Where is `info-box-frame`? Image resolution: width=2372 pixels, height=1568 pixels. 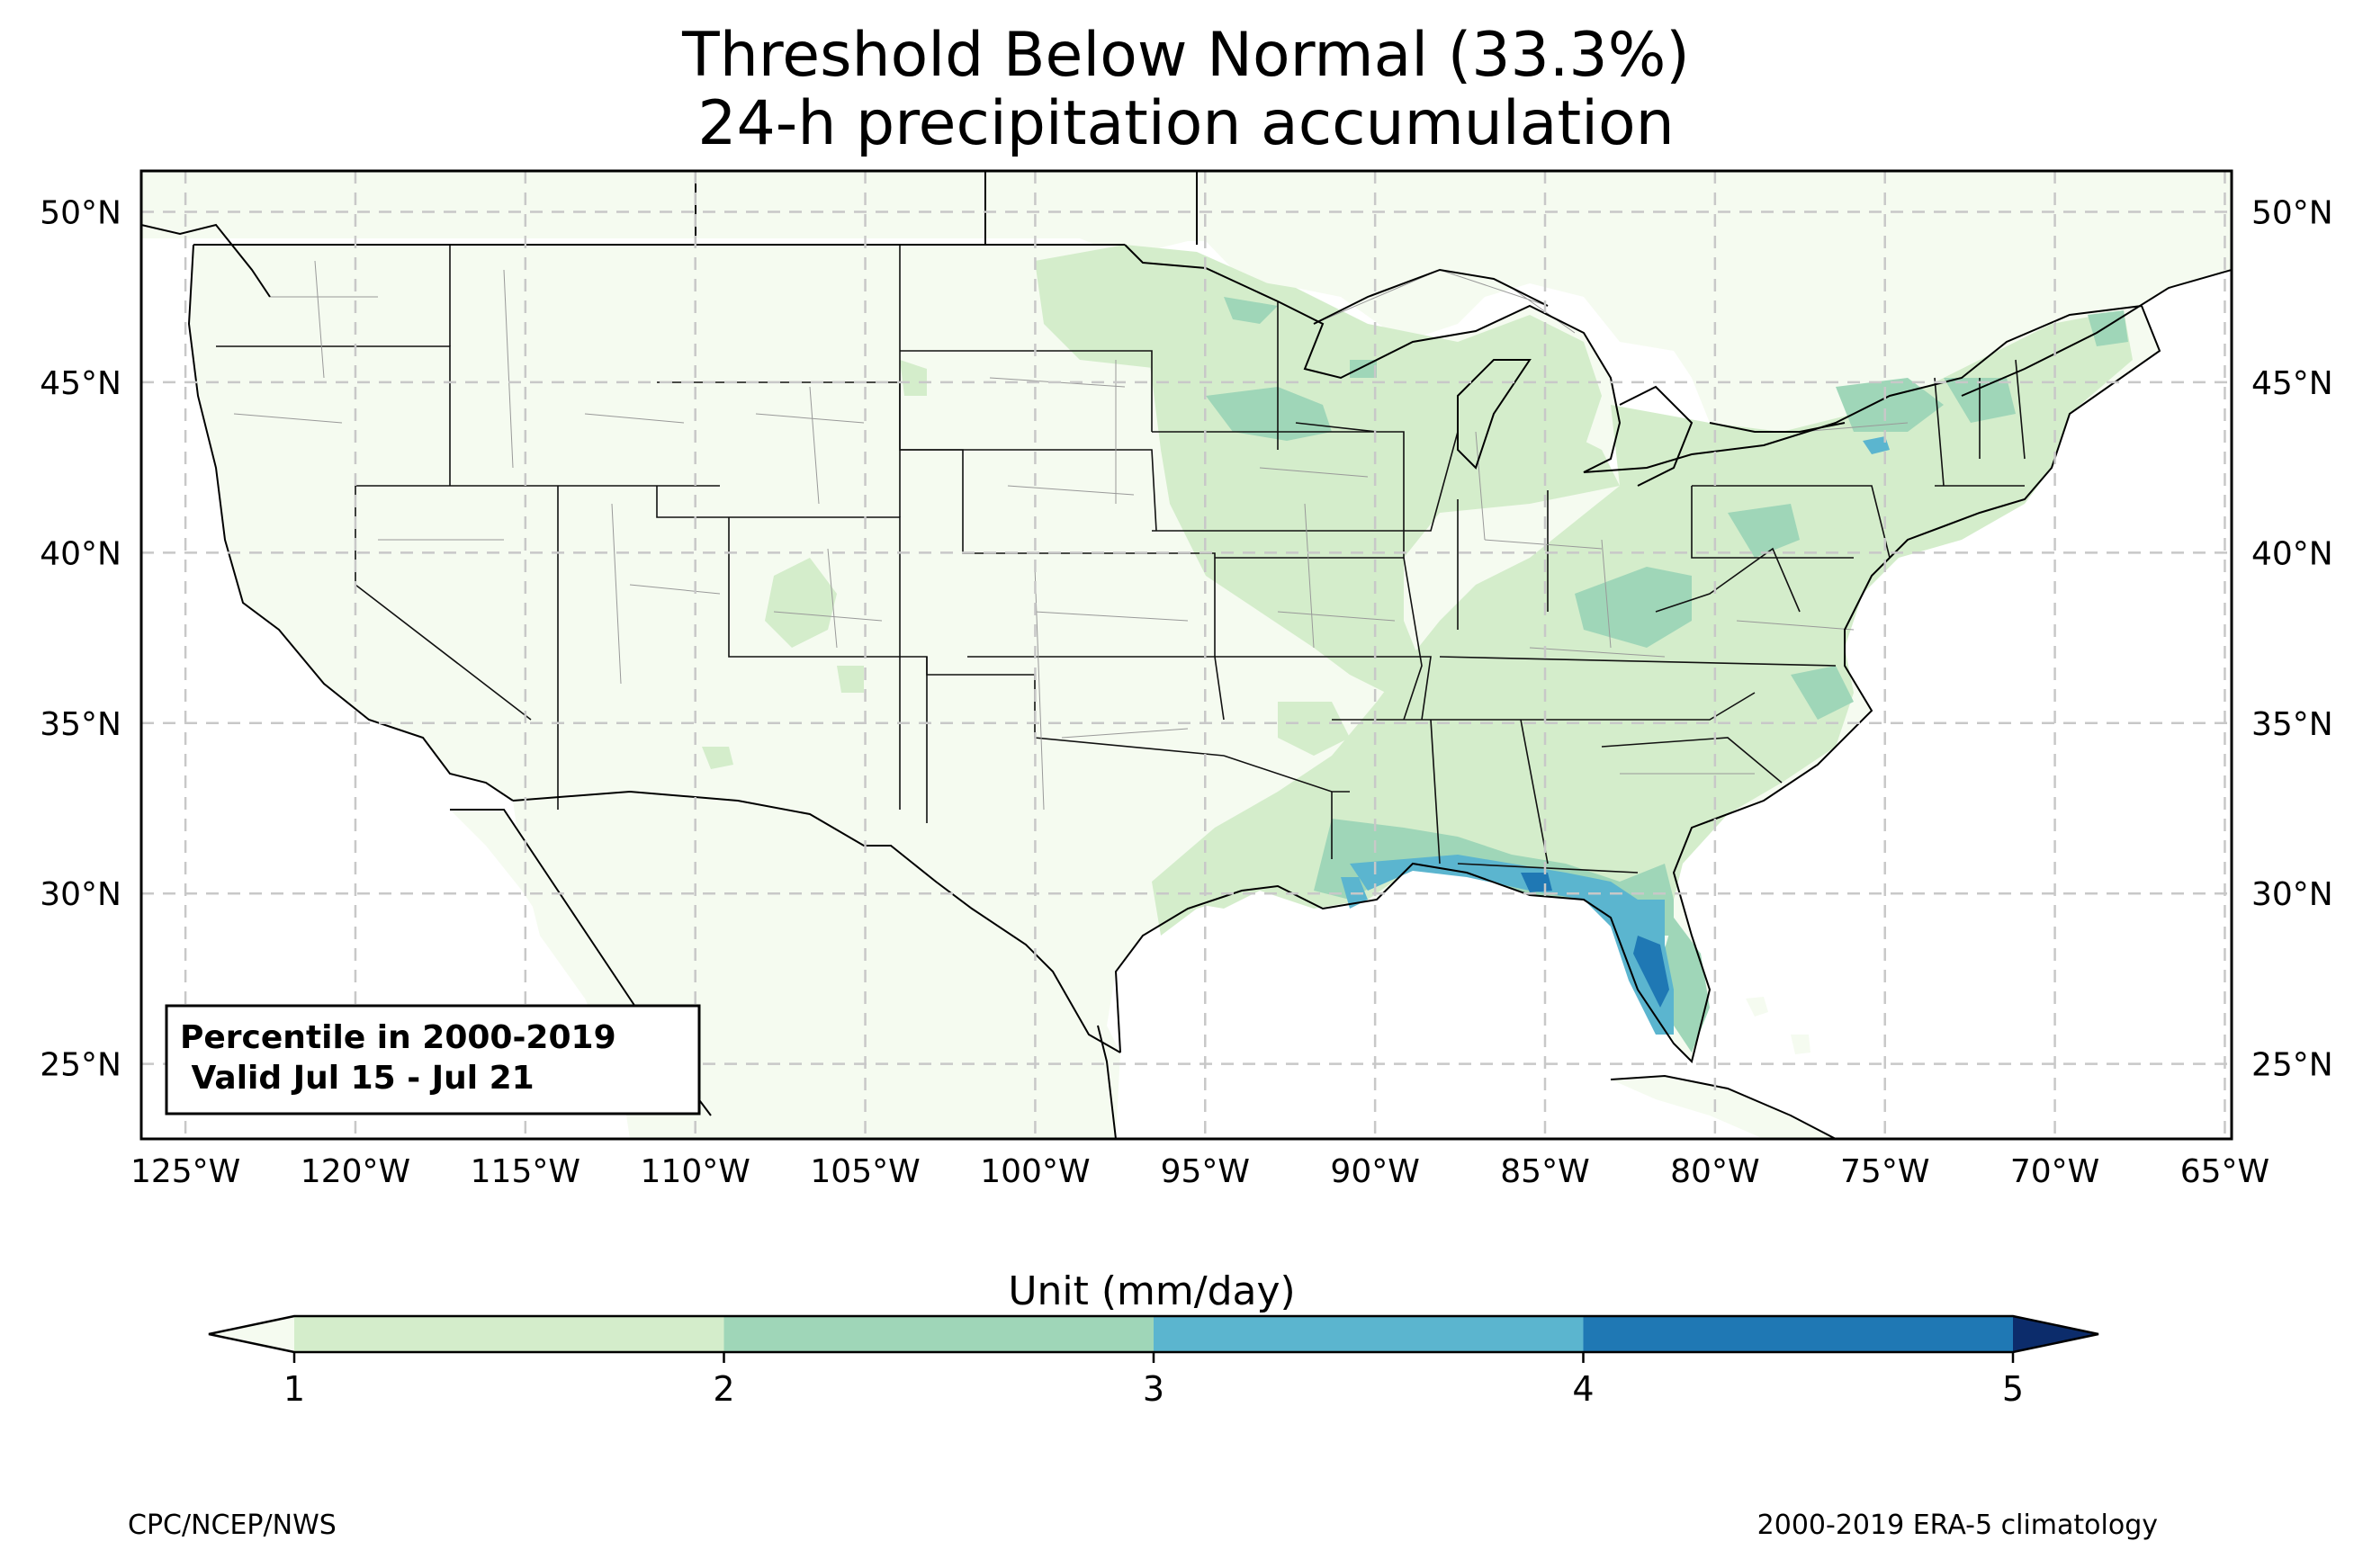 info-box-frame is located at coordinates (433, 1060).